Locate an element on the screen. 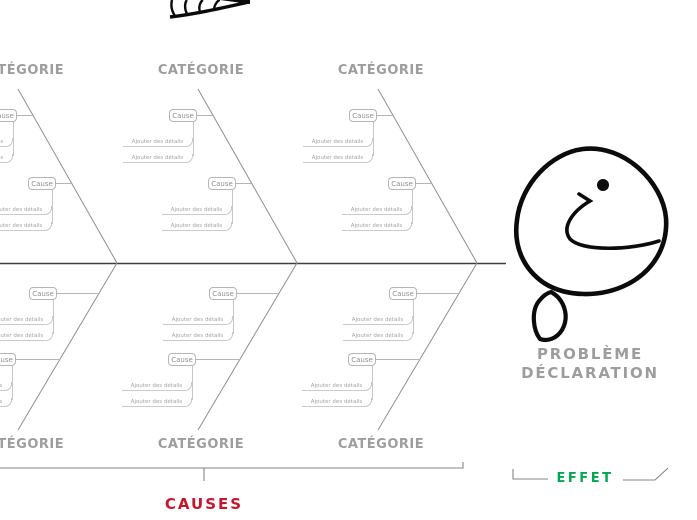 The height and width of the screenshot is (520, 697). fish-head-icon is located at coordinates (591, 221).